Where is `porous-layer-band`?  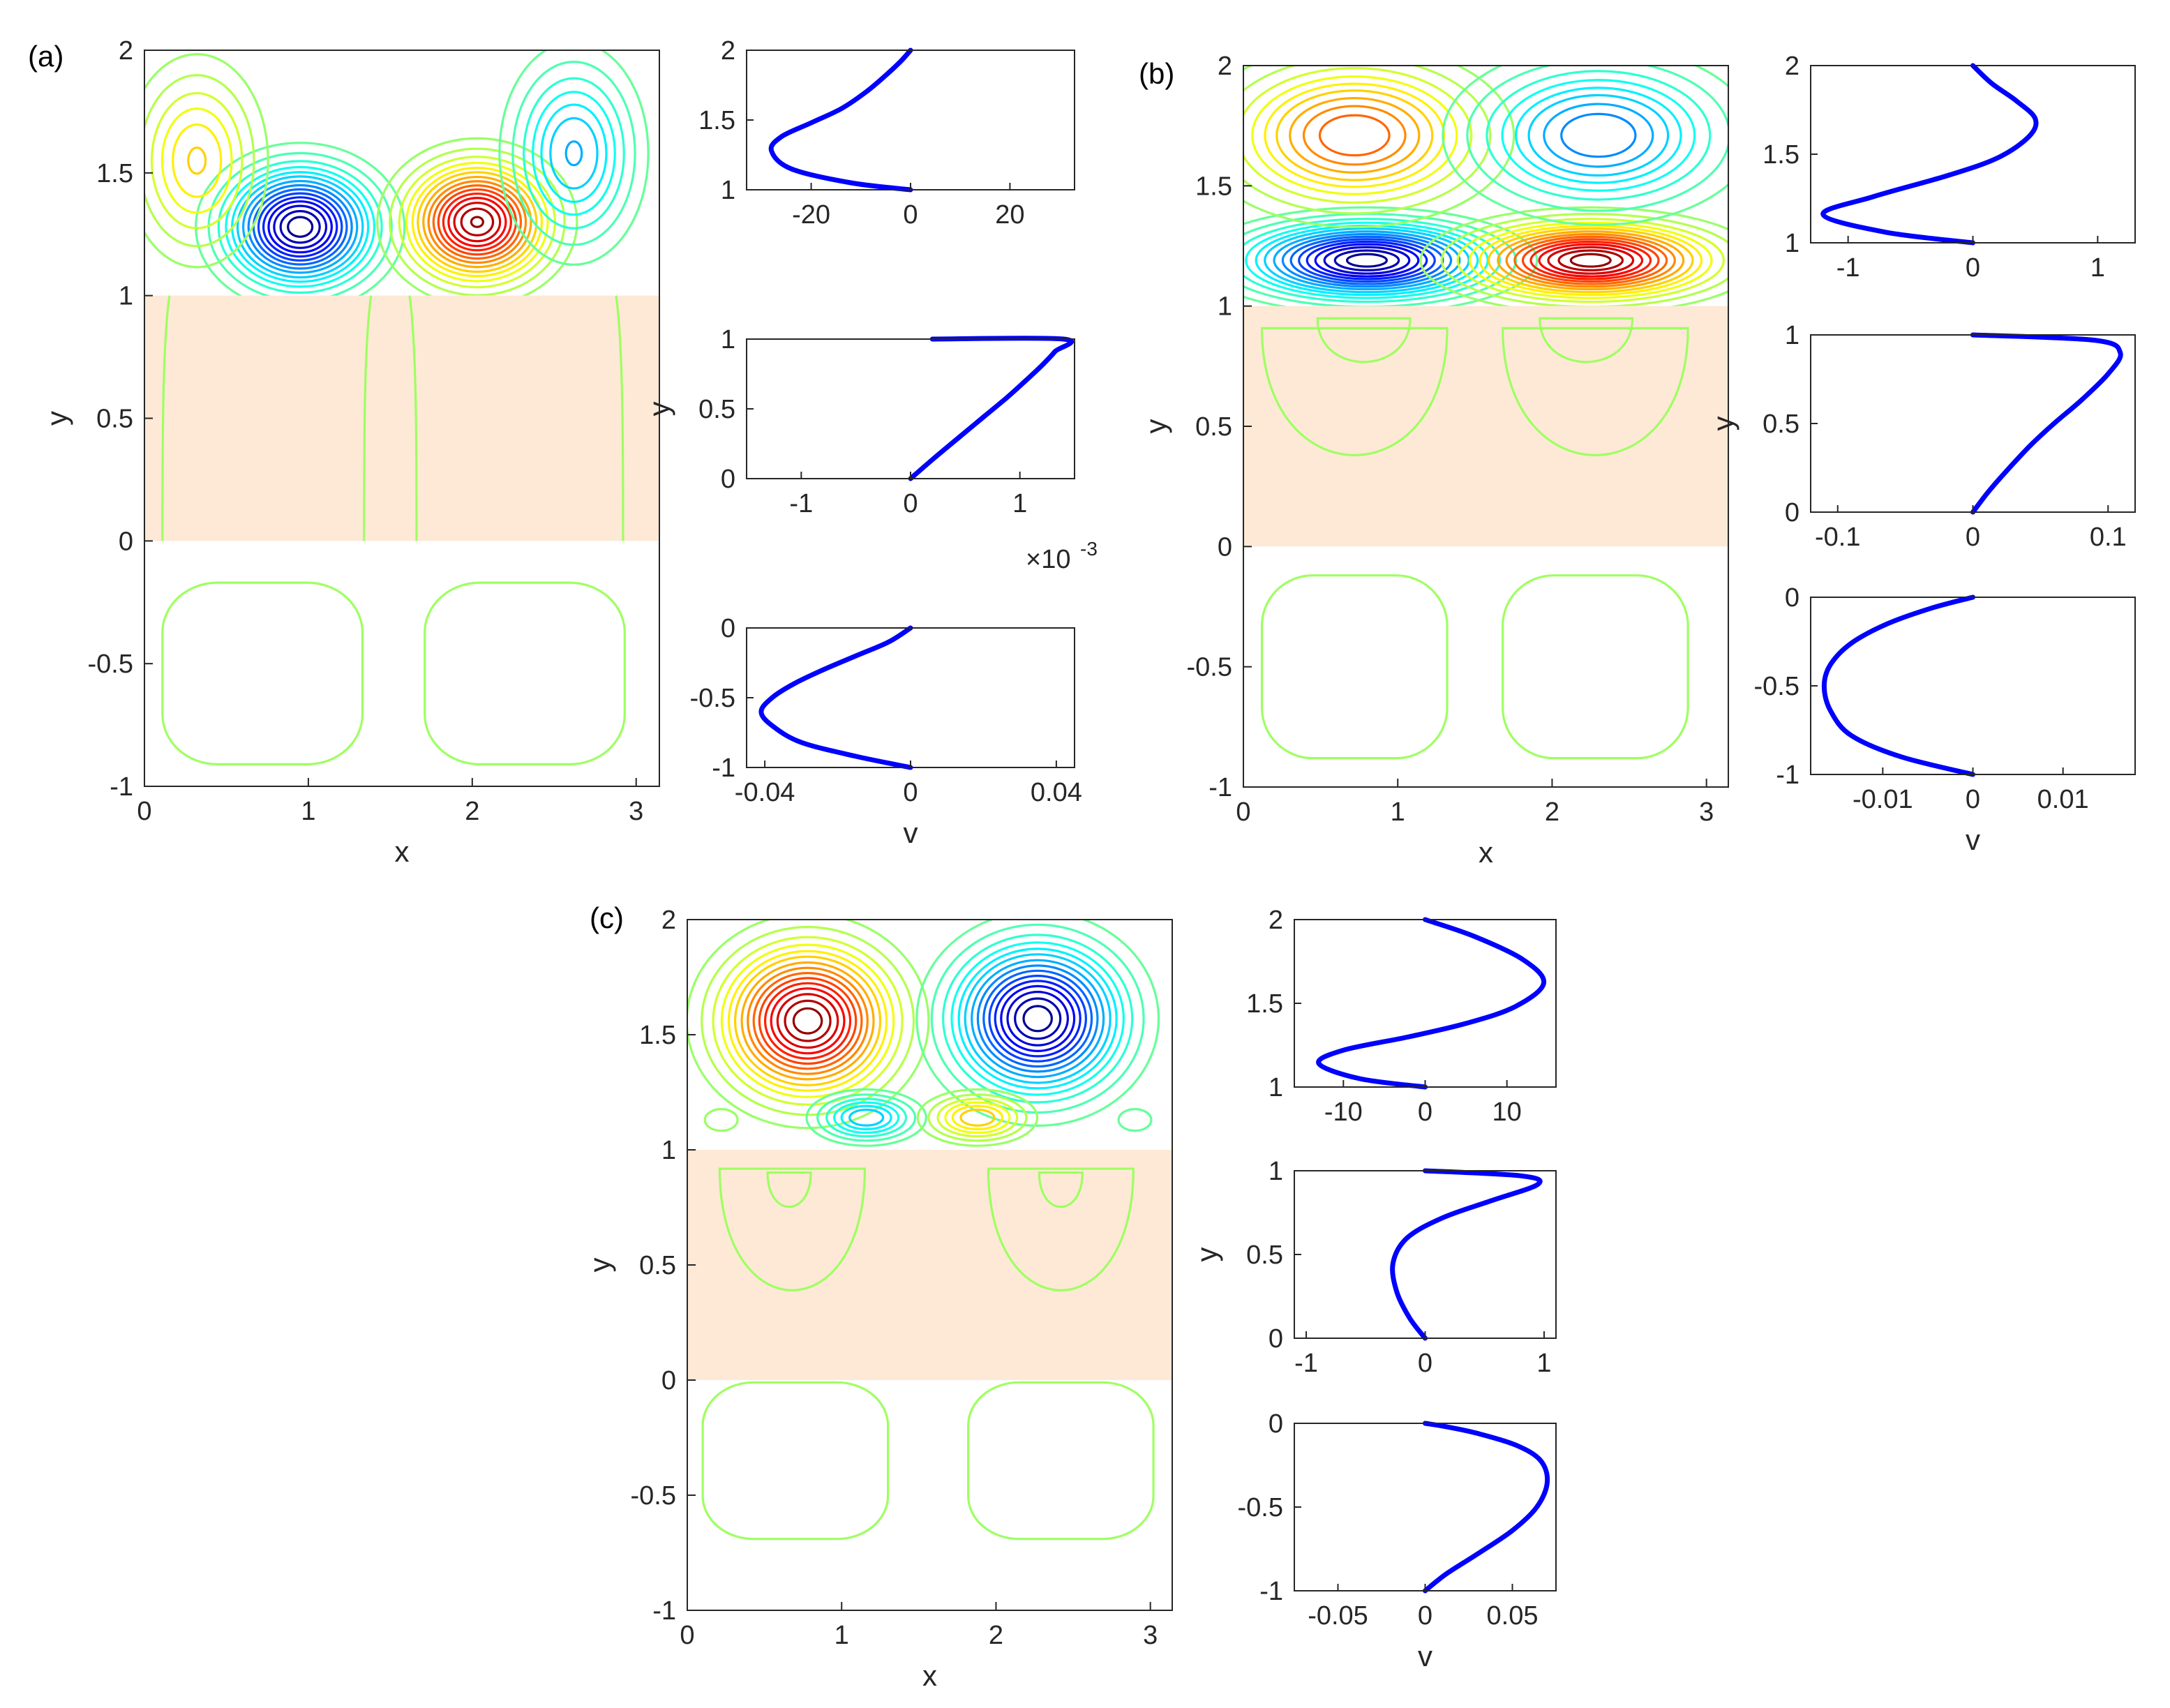 porous-layer-band is located at coordinates (401, 418).